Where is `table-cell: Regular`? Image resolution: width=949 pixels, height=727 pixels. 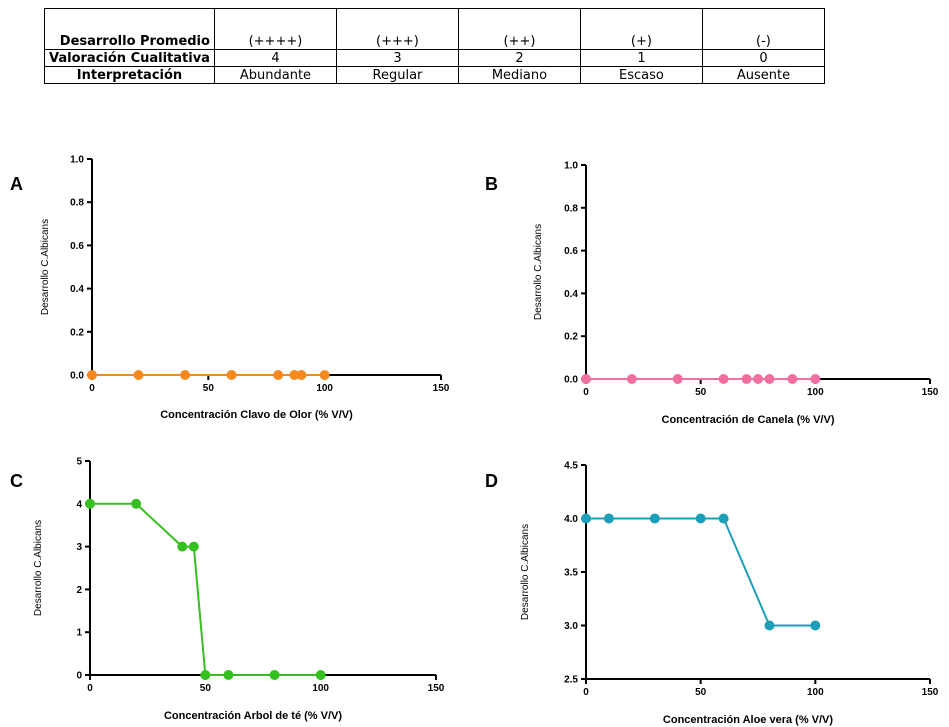 table-cell: Regular is located at coordinates (397, 75).